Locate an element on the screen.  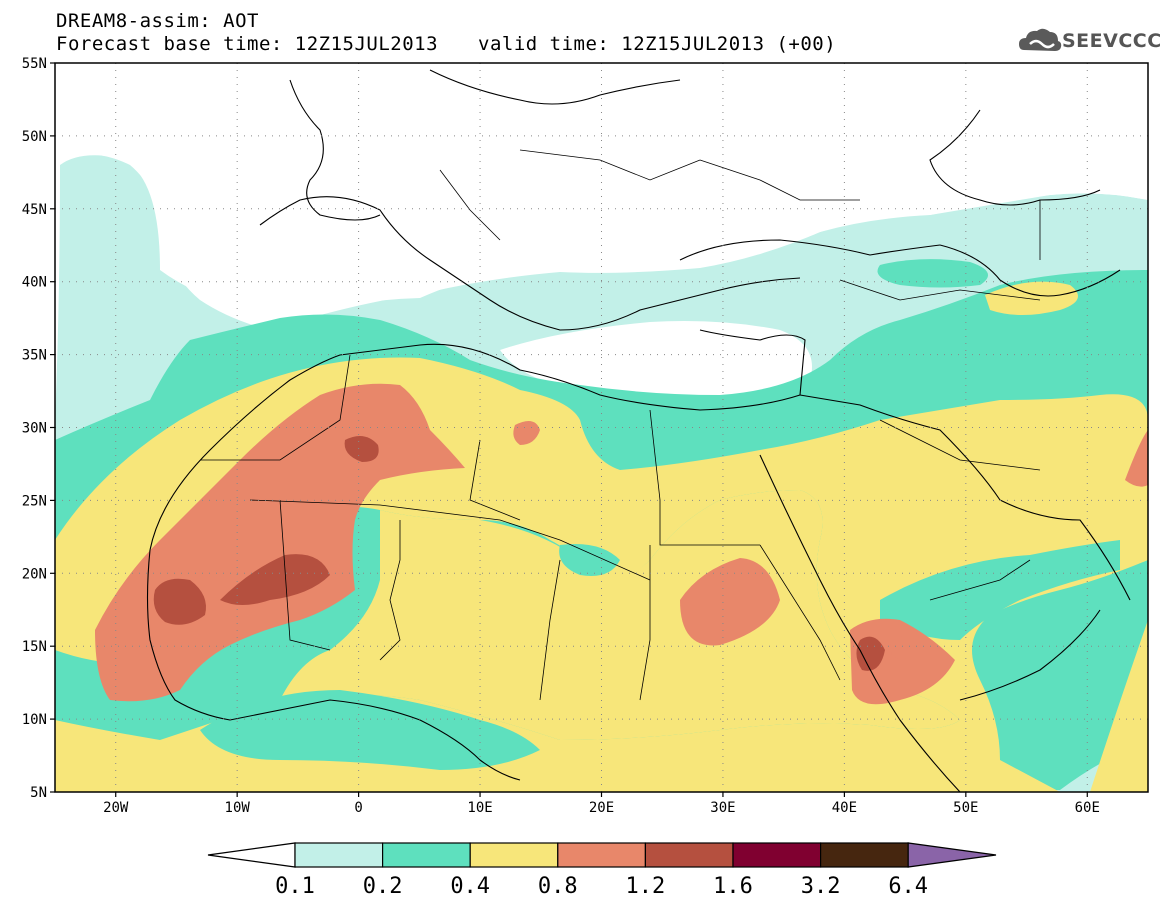
lon-label: 30E is located at coordinates (722, 808).